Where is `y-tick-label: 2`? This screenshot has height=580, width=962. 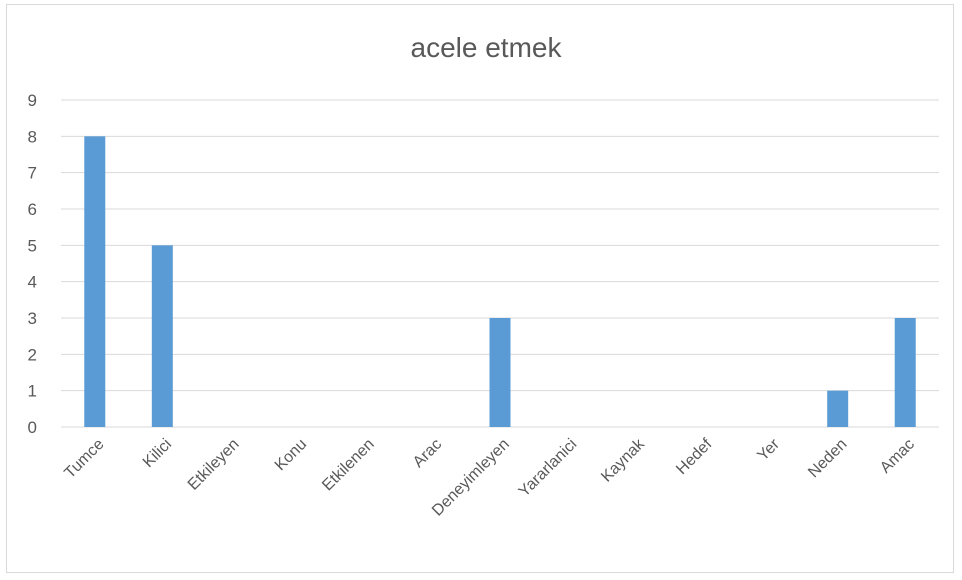
y-tick-label: 2 is located at coordinates (32, 354).